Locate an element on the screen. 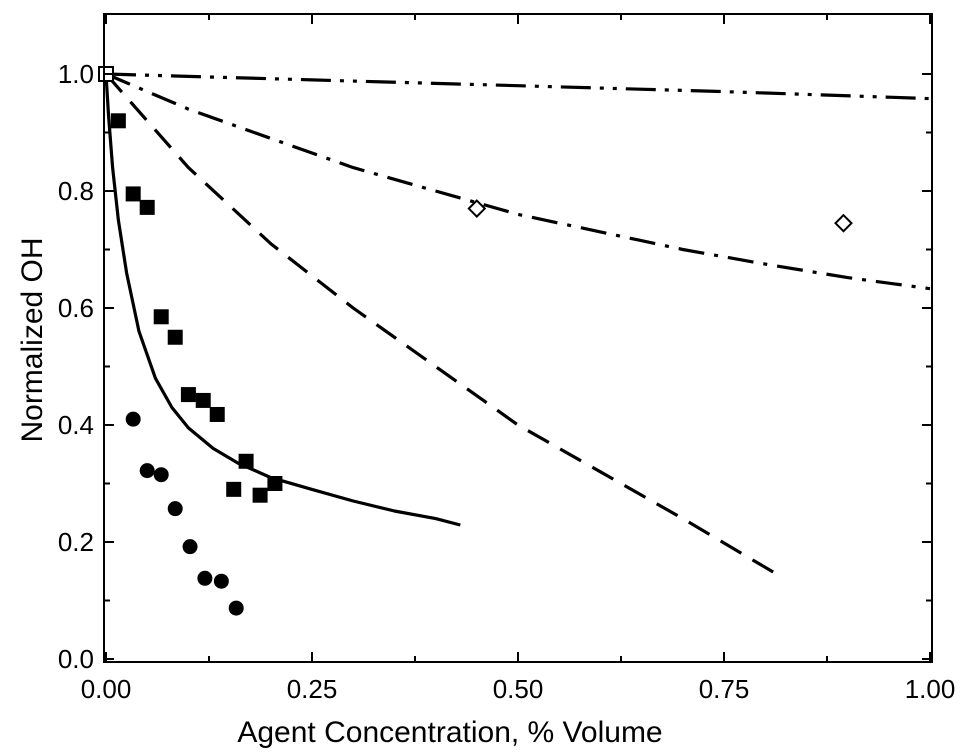 This screenshot has width=963, height=752. x-tick-label: 0.75 is located at coordinates (724, 689).